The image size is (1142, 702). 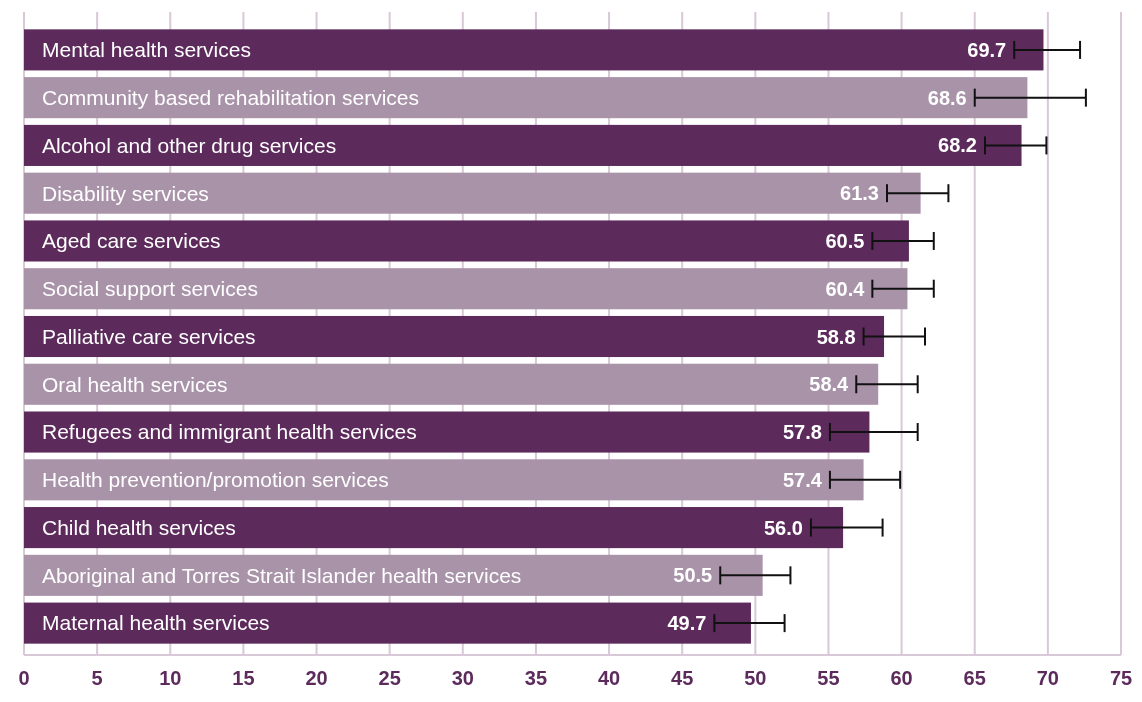 I want to click on data-label: 58.8, so click(x=836, y=336).